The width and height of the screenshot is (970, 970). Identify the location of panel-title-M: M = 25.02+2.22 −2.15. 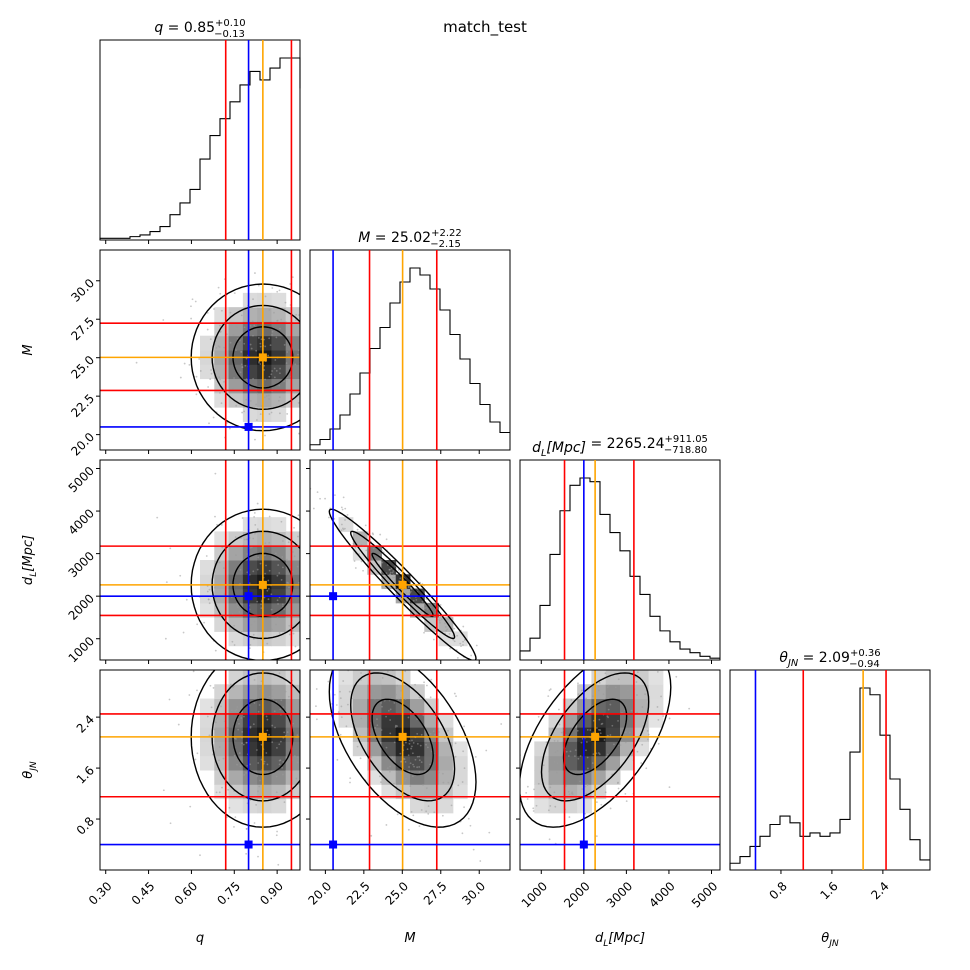
(409, 239).